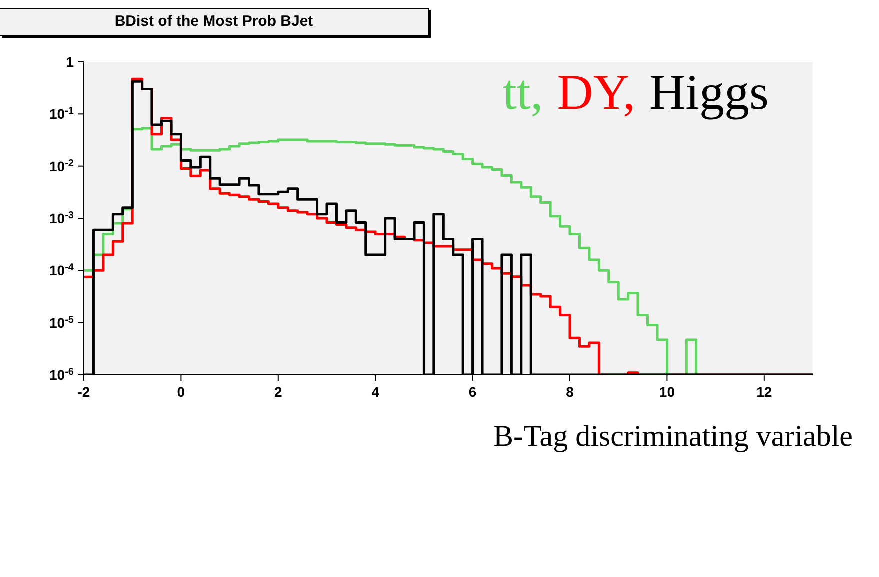  What do you see at coordinates (278, 392) in the screenshot?
I see `x-tick-label: 2` at bounding box center [278, 392].